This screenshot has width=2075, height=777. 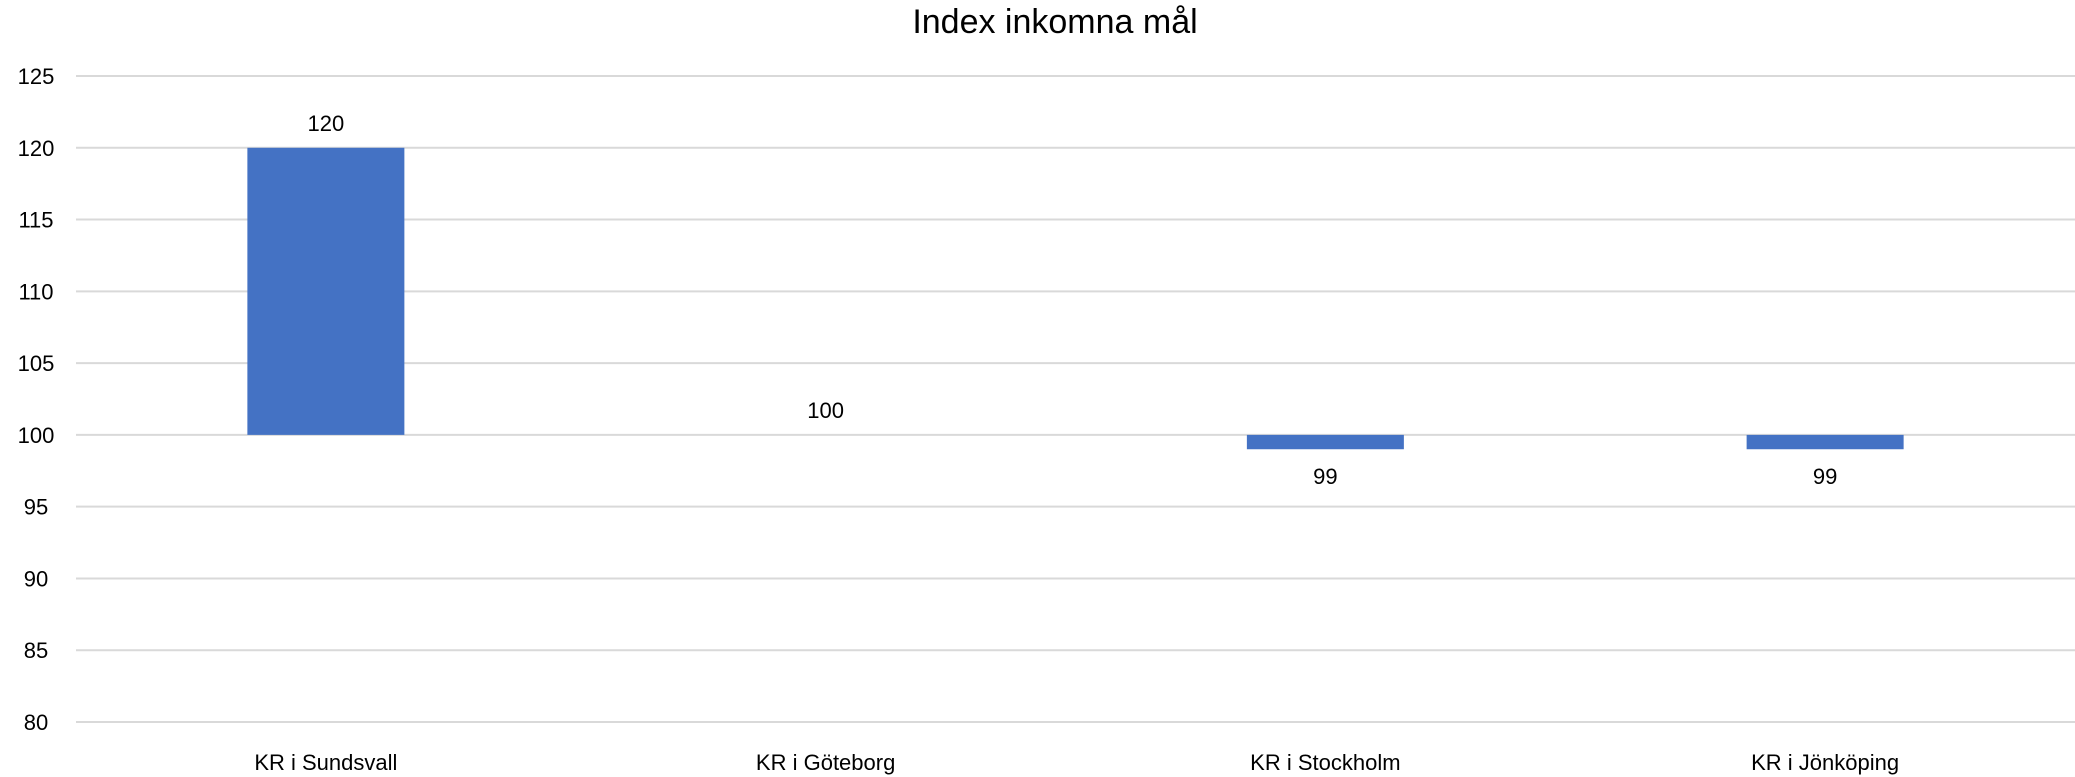 I want to click on chart-title: Index inkomna mål, so click(x=1054, y=22).